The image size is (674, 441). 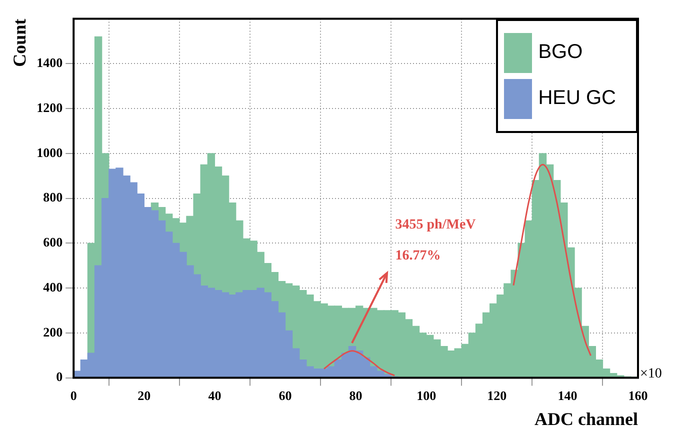 What do you see at coordinates (144, 395) in the screenshot?
I see `x-tick-label: 20` at bounding box center [144, 395].